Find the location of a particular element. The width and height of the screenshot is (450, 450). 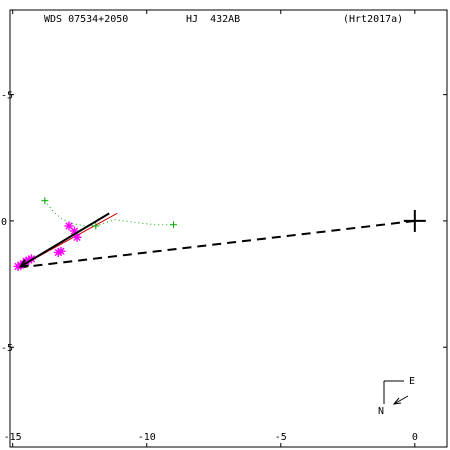

motion-arrow-layer is located at coordinates (64, 240).